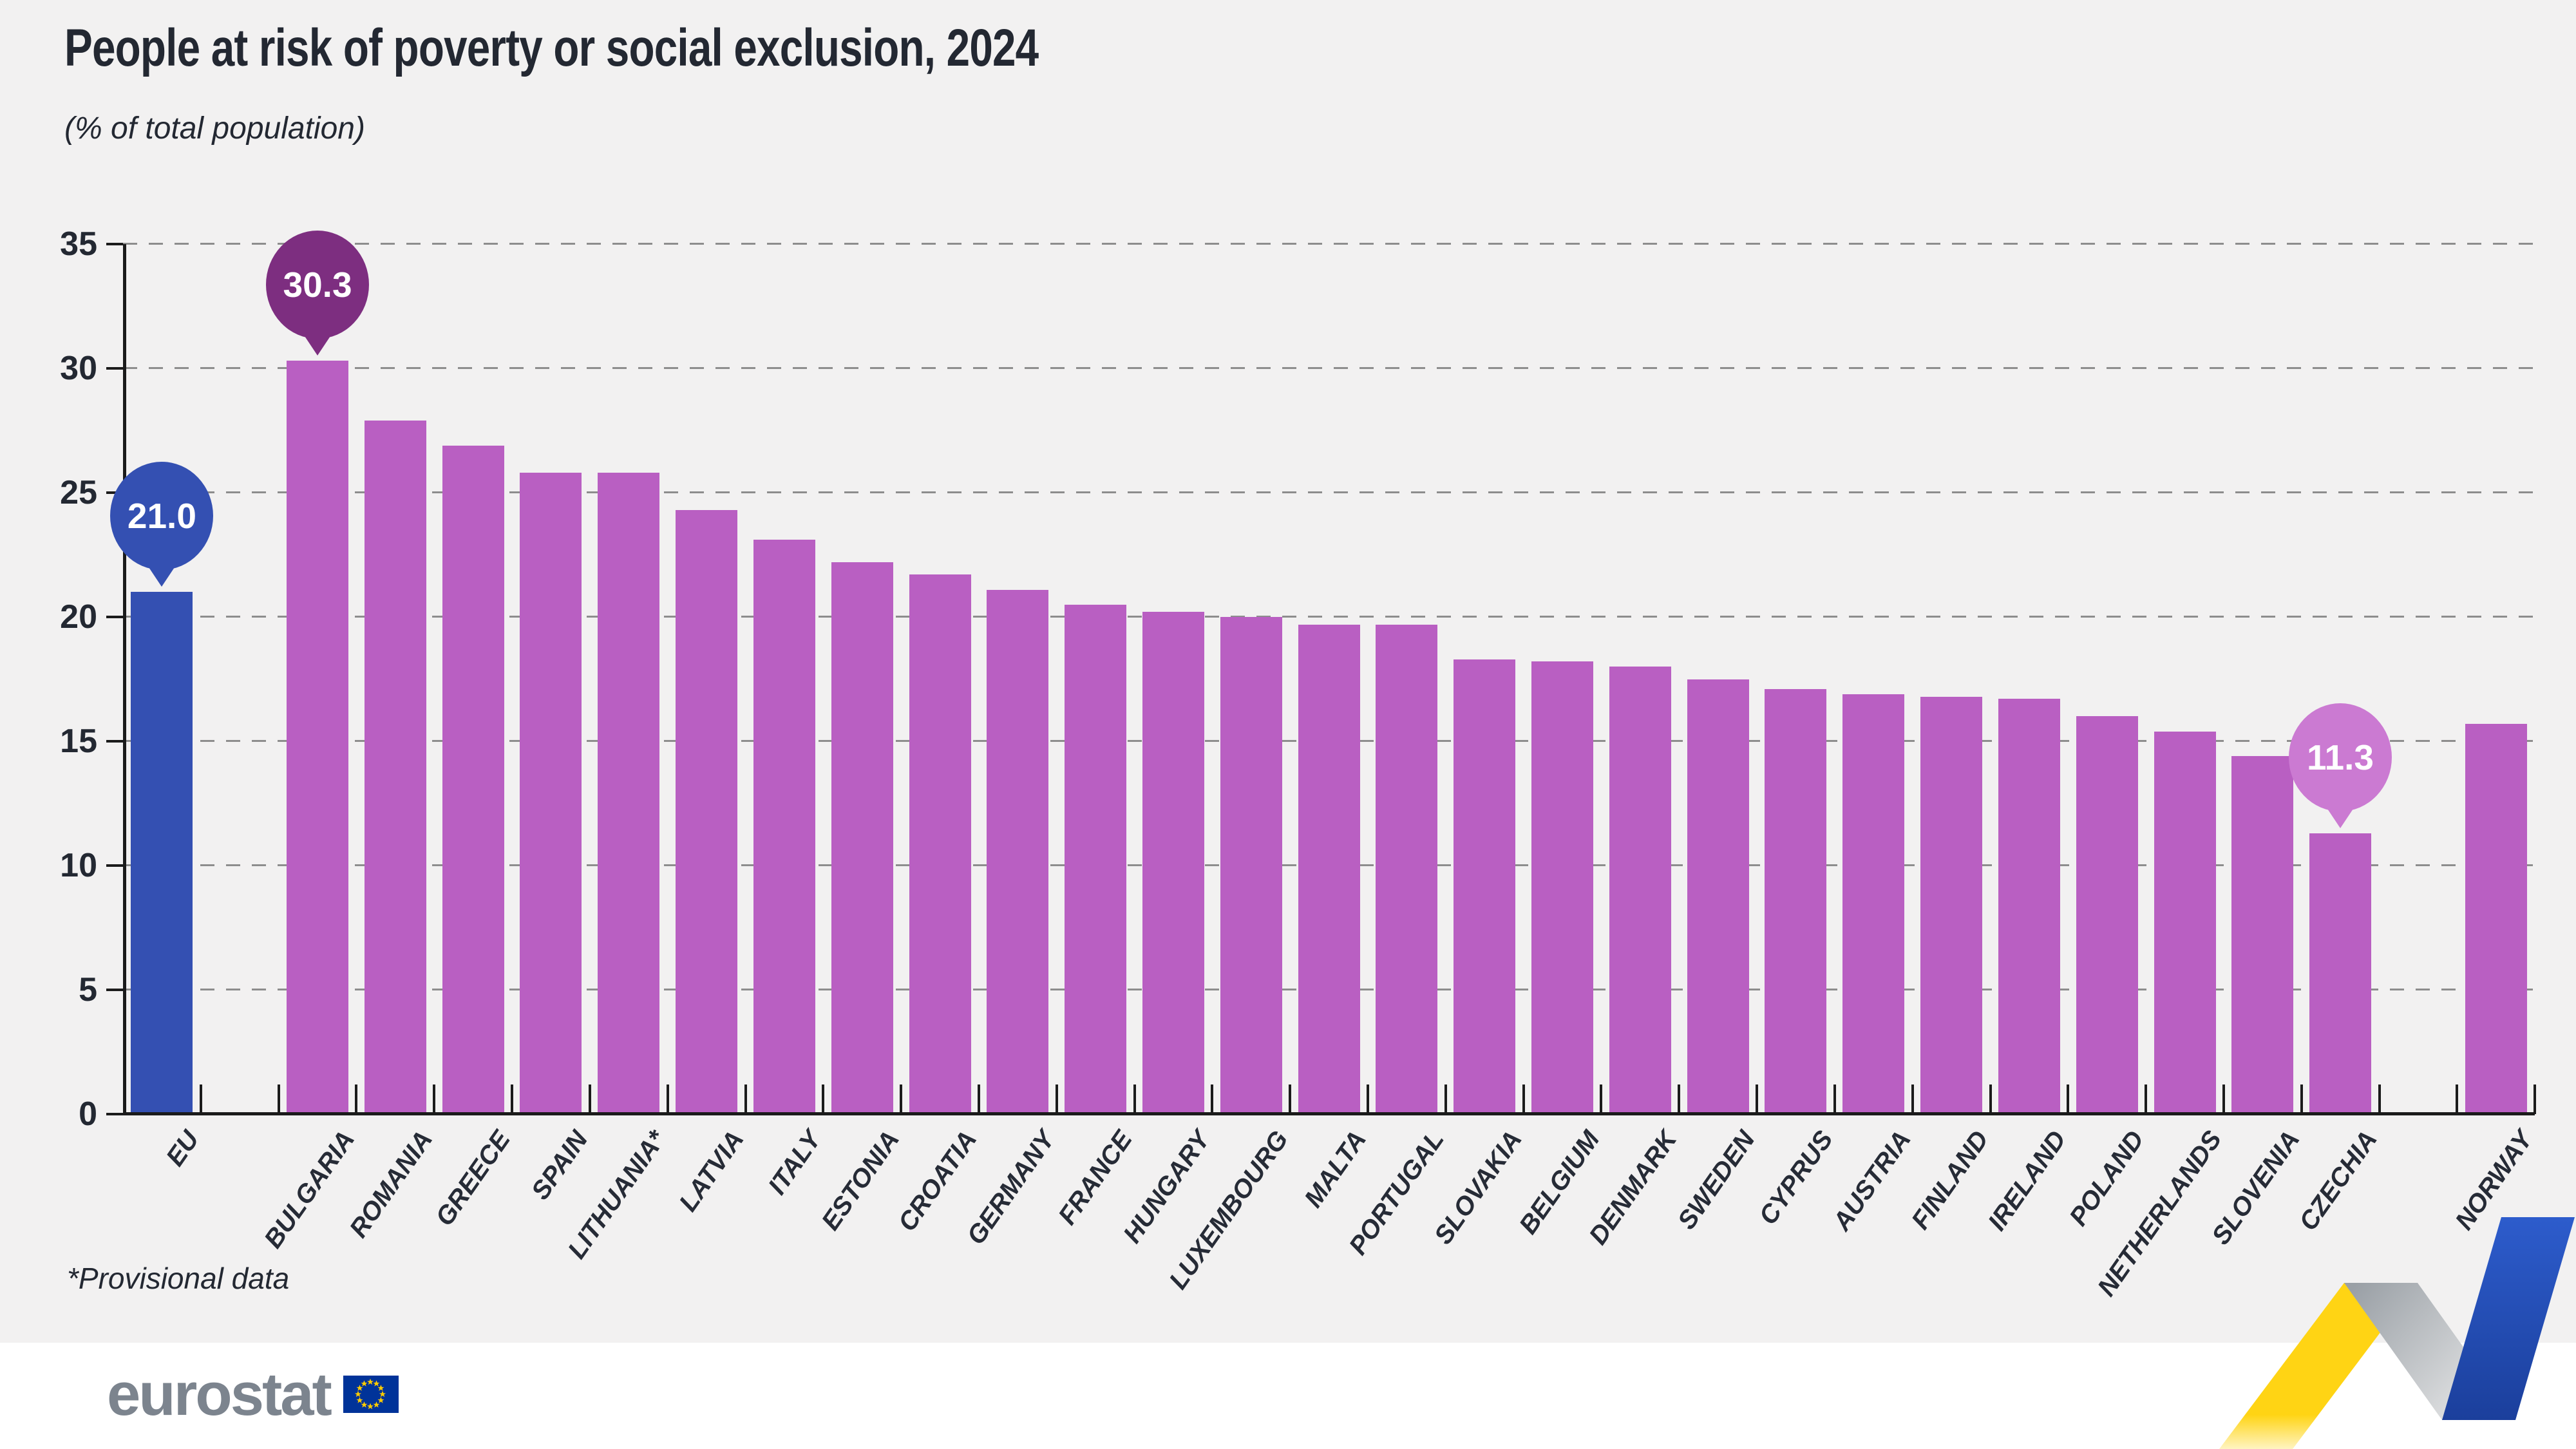  Describe the element at coordinates (1640, 890) in the screenshot. I see `bar-denmark` at that location.